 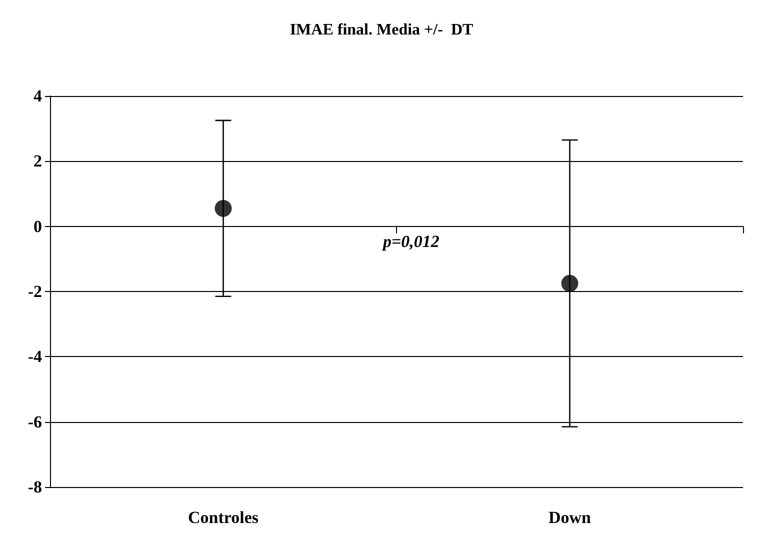 I want to click on y-tick-label: 0, so click(x=38, y=226).